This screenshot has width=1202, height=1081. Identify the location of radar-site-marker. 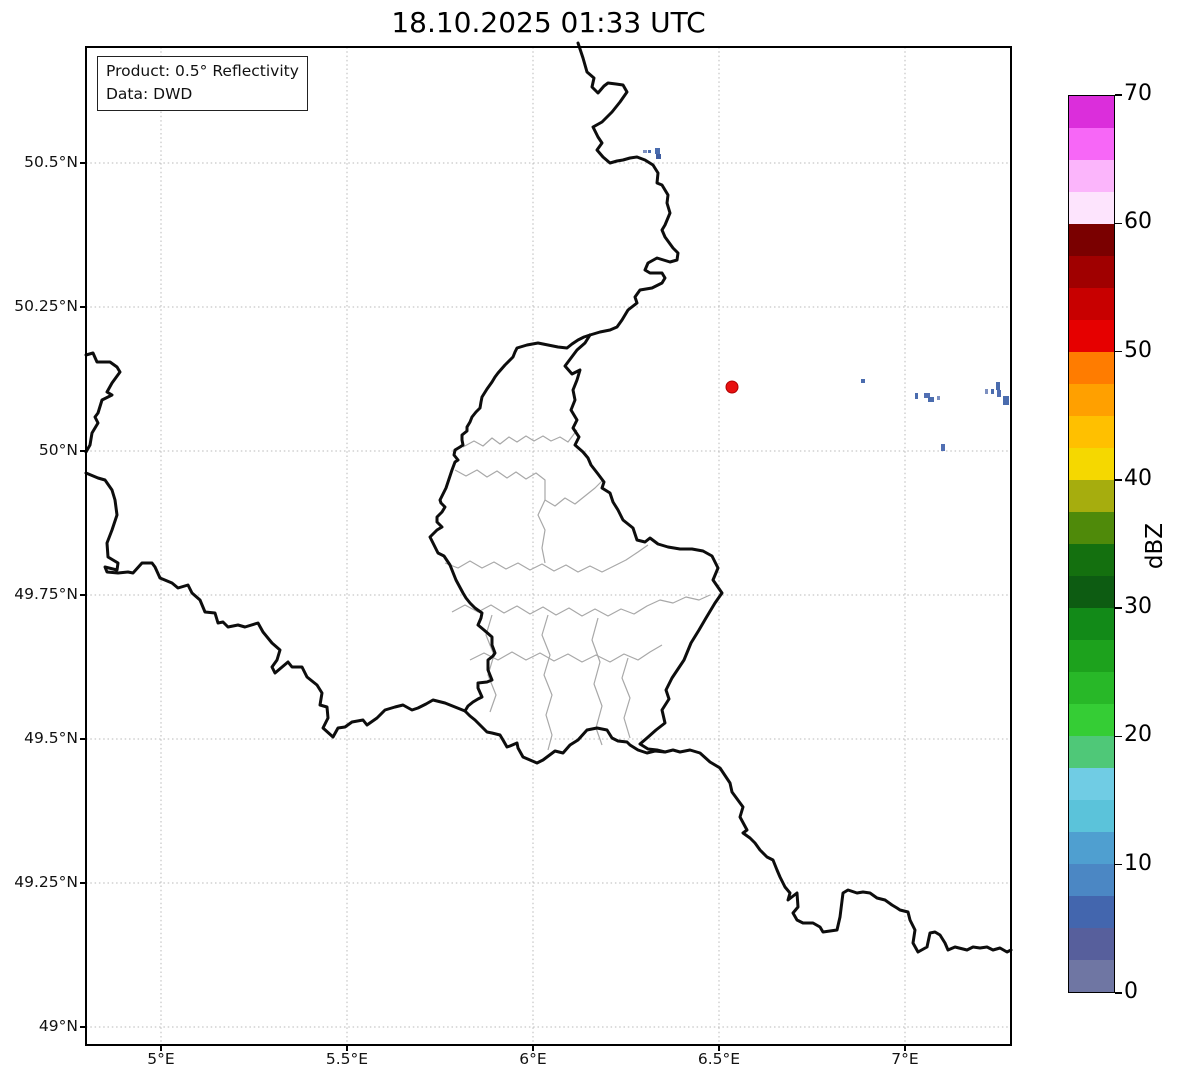
(732, 387).